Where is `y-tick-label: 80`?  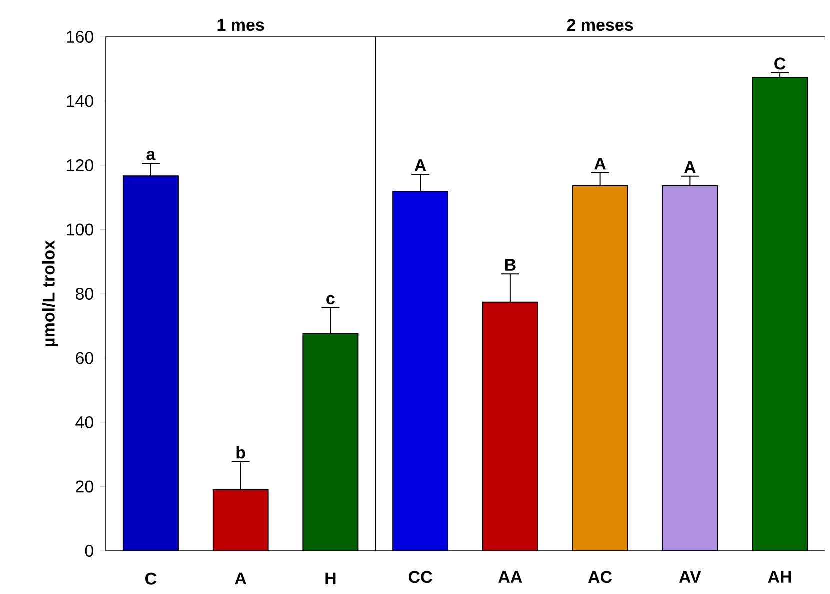
y-tick-label: 80 is located at coordinates (85, 294).